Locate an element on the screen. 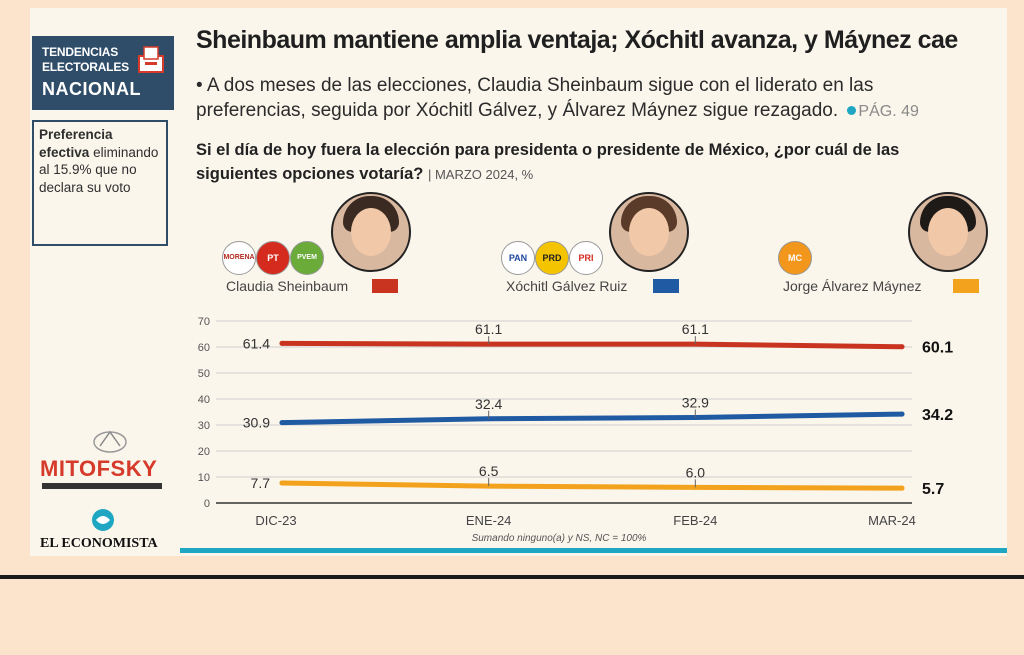  section-brand: TENDENCIAS ELECTORALES NACIONAL is located at coordinates (103, 73).